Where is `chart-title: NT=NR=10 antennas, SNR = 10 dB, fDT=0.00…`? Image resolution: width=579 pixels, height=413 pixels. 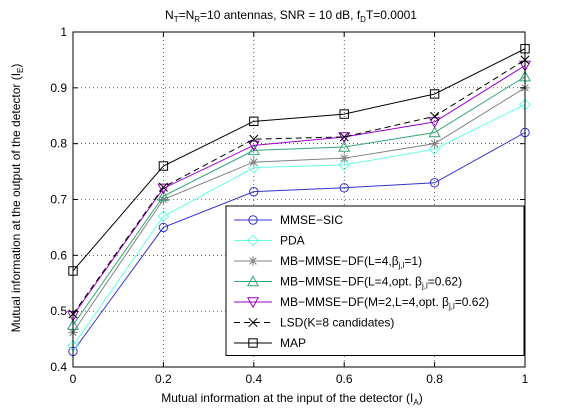 chart-title: NT=NR=10 antennas, SNR = 10 dB, fDT=0.00… is located at coordinates (291, 16).